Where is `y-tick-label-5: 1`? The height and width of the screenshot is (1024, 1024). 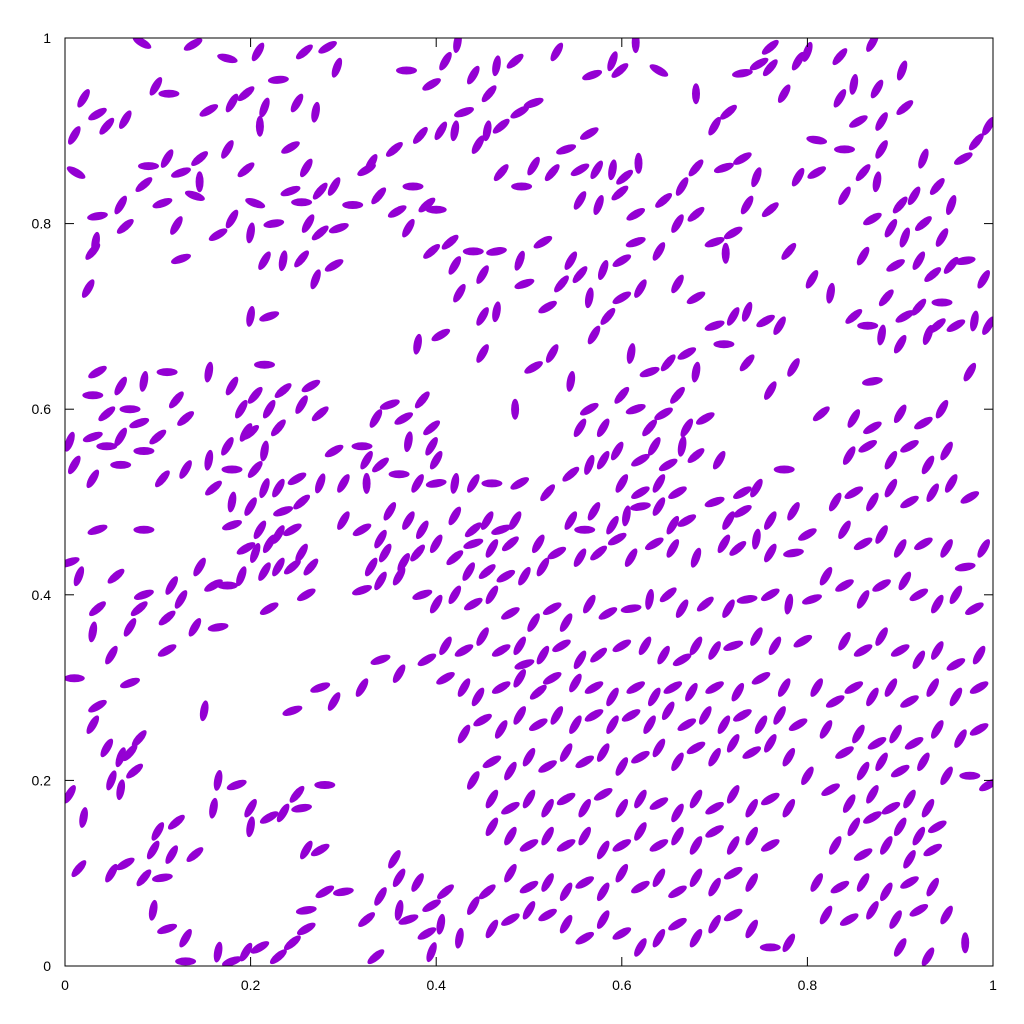 y-tick-label-5: 1 is located at coordinates (47, 38).